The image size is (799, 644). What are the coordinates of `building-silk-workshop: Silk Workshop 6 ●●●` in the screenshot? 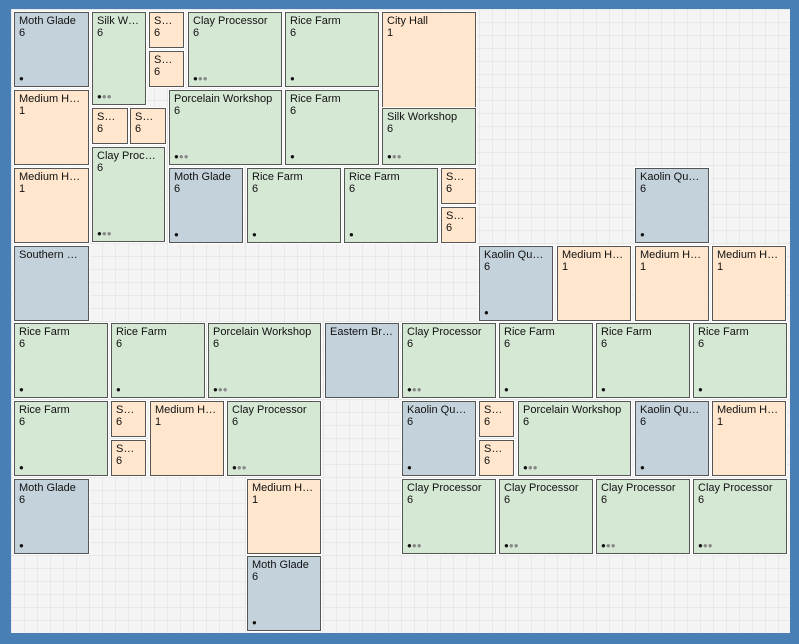 It's located at (429, 136).